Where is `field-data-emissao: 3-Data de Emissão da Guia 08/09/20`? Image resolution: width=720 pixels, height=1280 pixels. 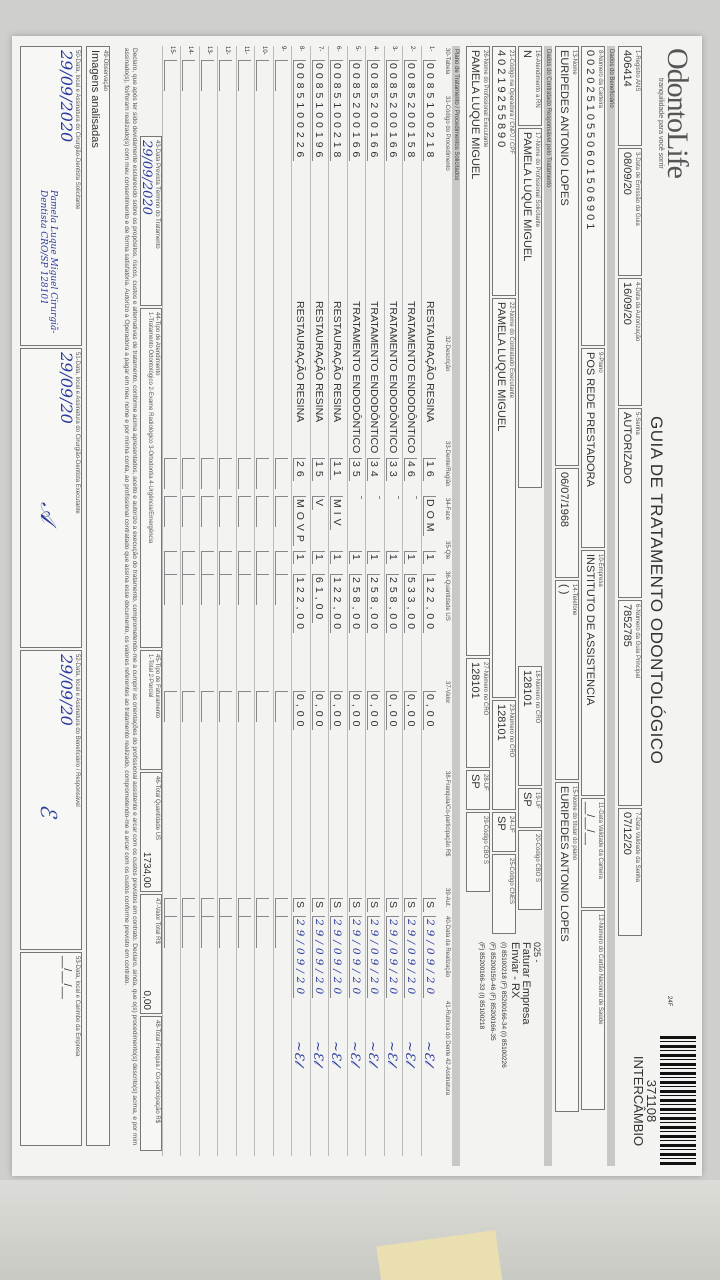 field-data-emissao: 3-Data de Emissão da Guia 08/09/20 is located at coordinates (630, 212).